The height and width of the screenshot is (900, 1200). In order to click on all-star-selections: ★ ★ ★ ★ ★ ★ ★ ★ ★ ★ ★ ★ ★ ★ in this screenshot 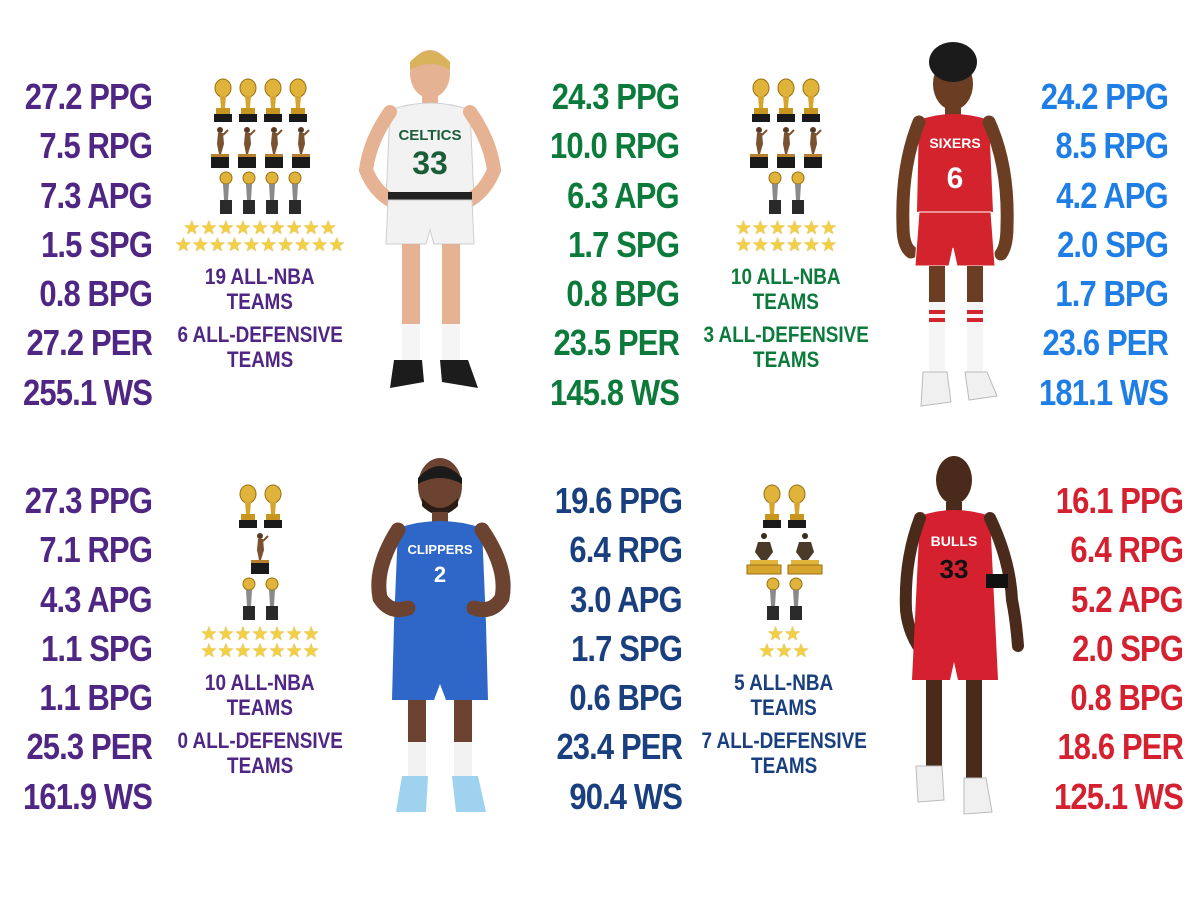, I will do `click(260, 643)`.